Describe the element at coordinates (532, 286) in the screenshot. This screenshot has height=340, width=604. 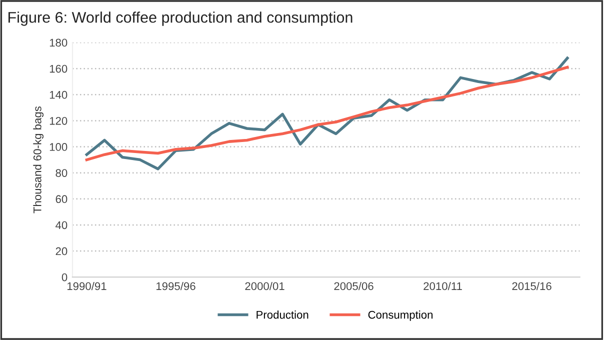
I see `x-tick-label: 2015/16` at that location.